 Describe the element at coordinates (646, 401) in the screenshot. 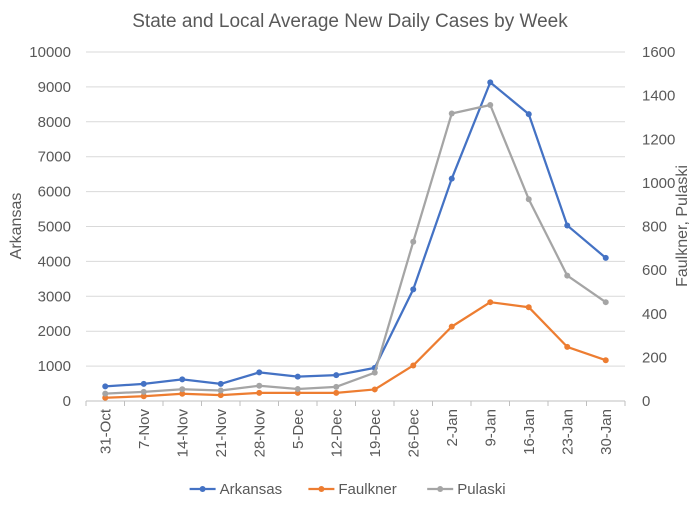

I see `right-tick-label: 0` at that location.